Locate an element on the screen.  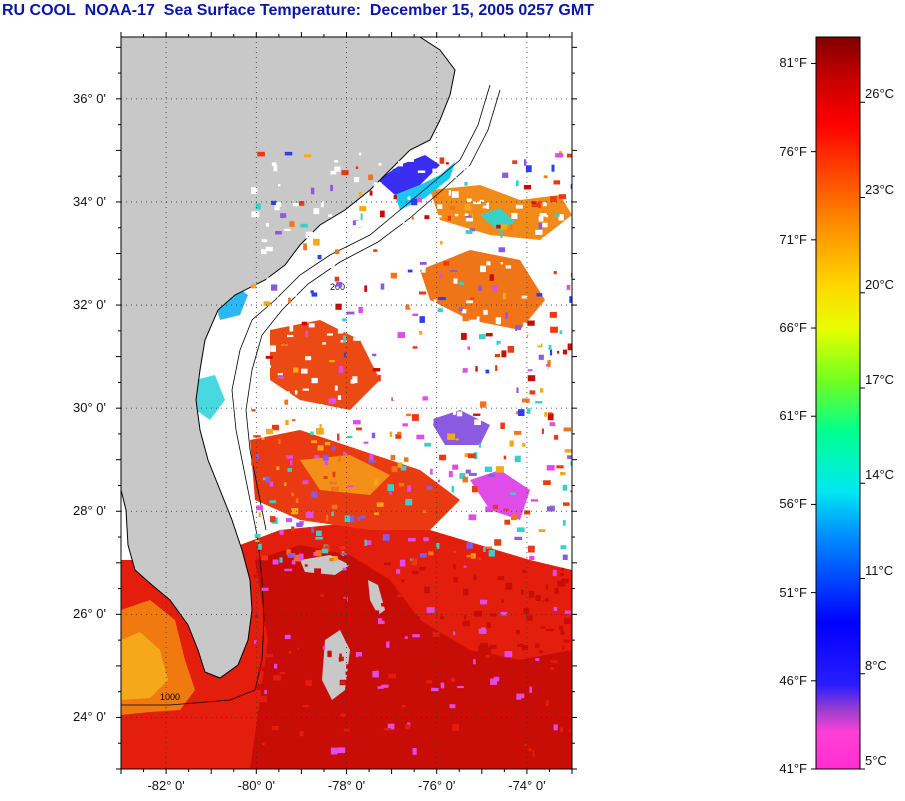
title-satellite: NOAA-17 is located at coordinates (119, 10).